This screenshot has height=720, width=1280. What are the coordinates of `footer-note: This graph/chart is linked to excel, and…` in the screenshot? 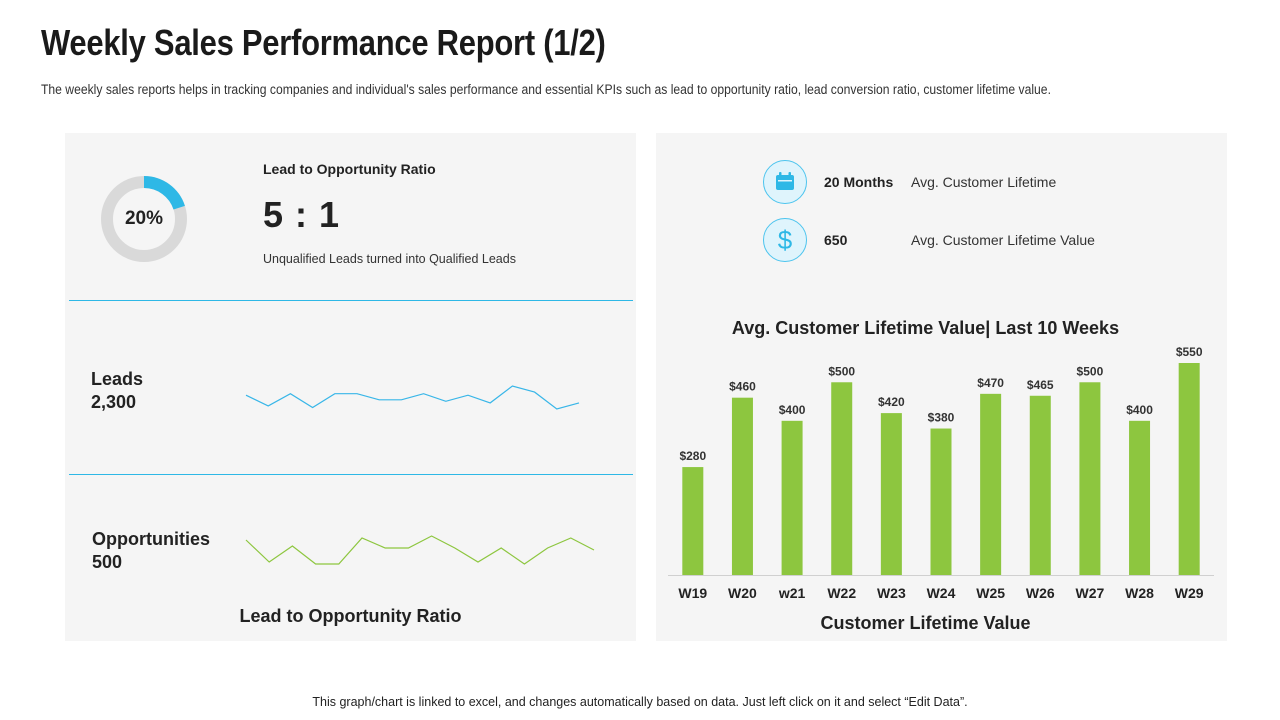 It's located at (640, 702).